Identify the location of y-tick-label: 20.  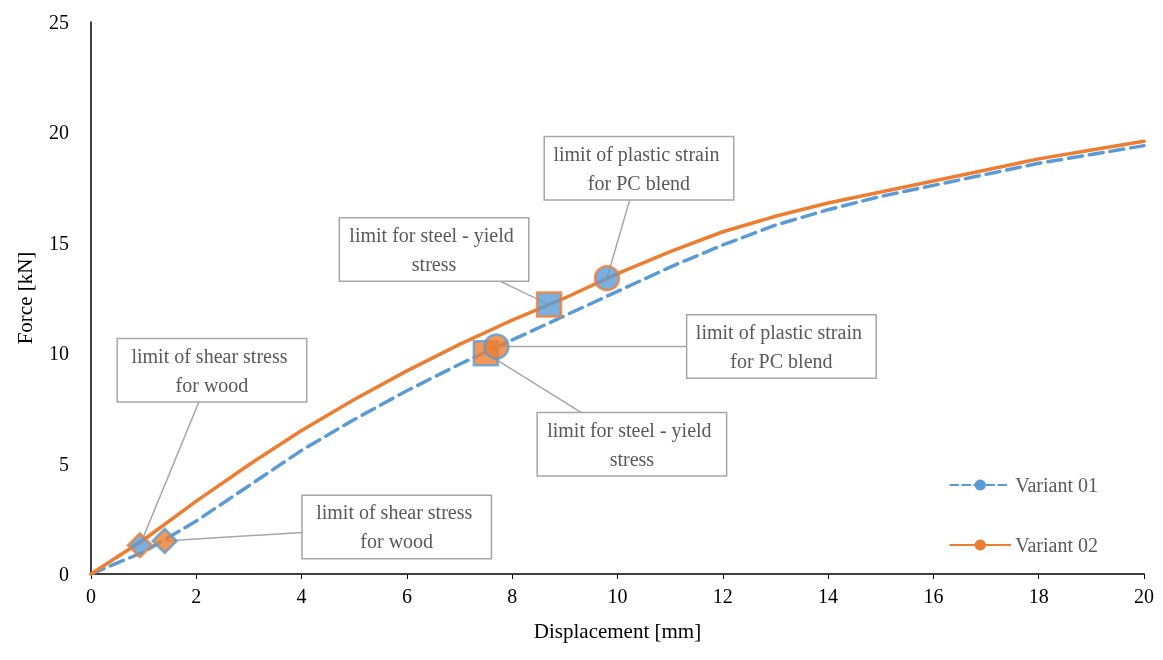
(59, 132).